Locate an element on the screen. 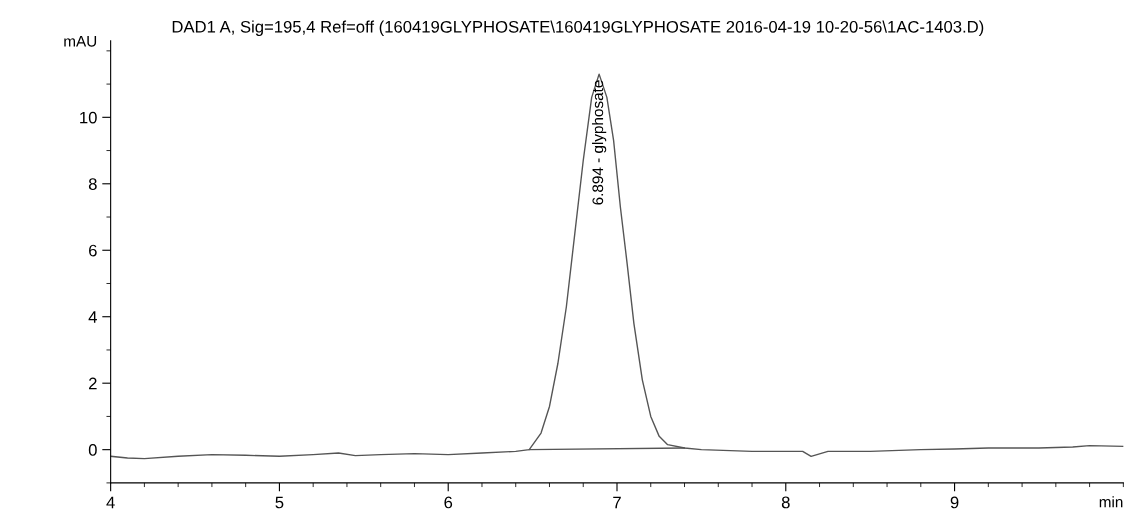 The image size is (1129, 511). y-tick-label: 0 is located at coordinates (92, 450).